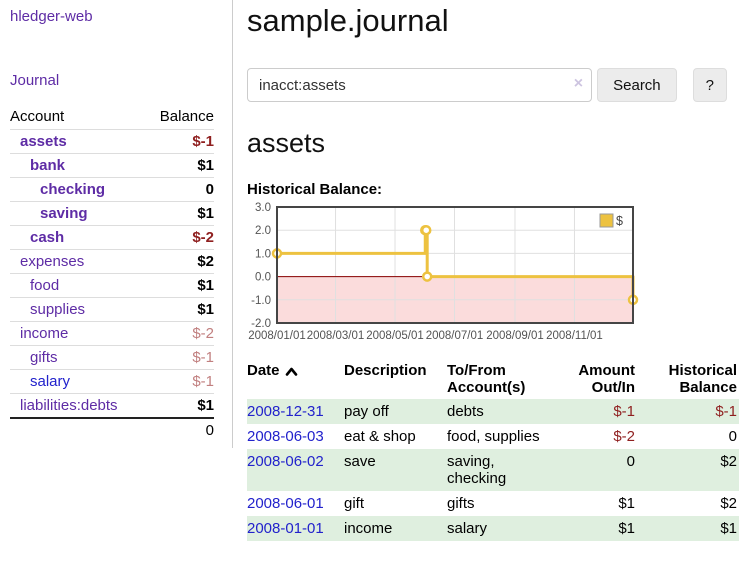 The image size is (742, 582). Describe the element at coordinates (35, 80) in the screenshot. I see `sidebar-item-journal: Journal` at that location.